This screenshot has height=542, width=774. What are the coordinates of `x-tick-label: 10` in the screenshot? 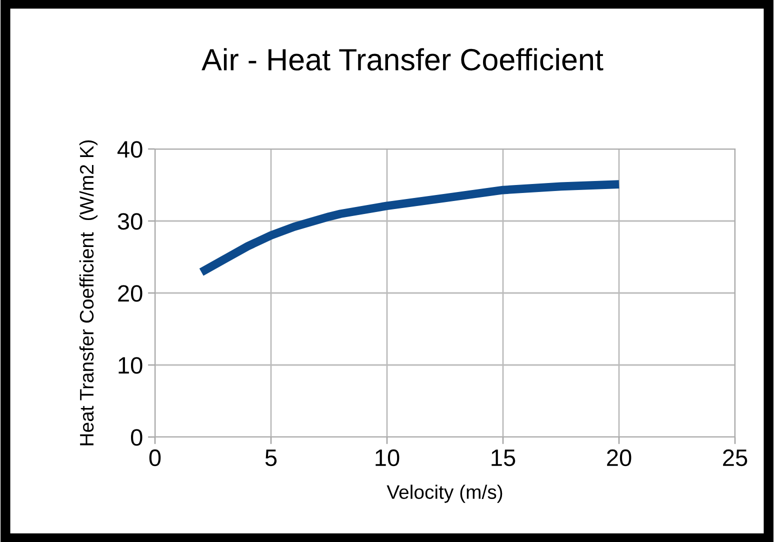 It's located at (388, 457).